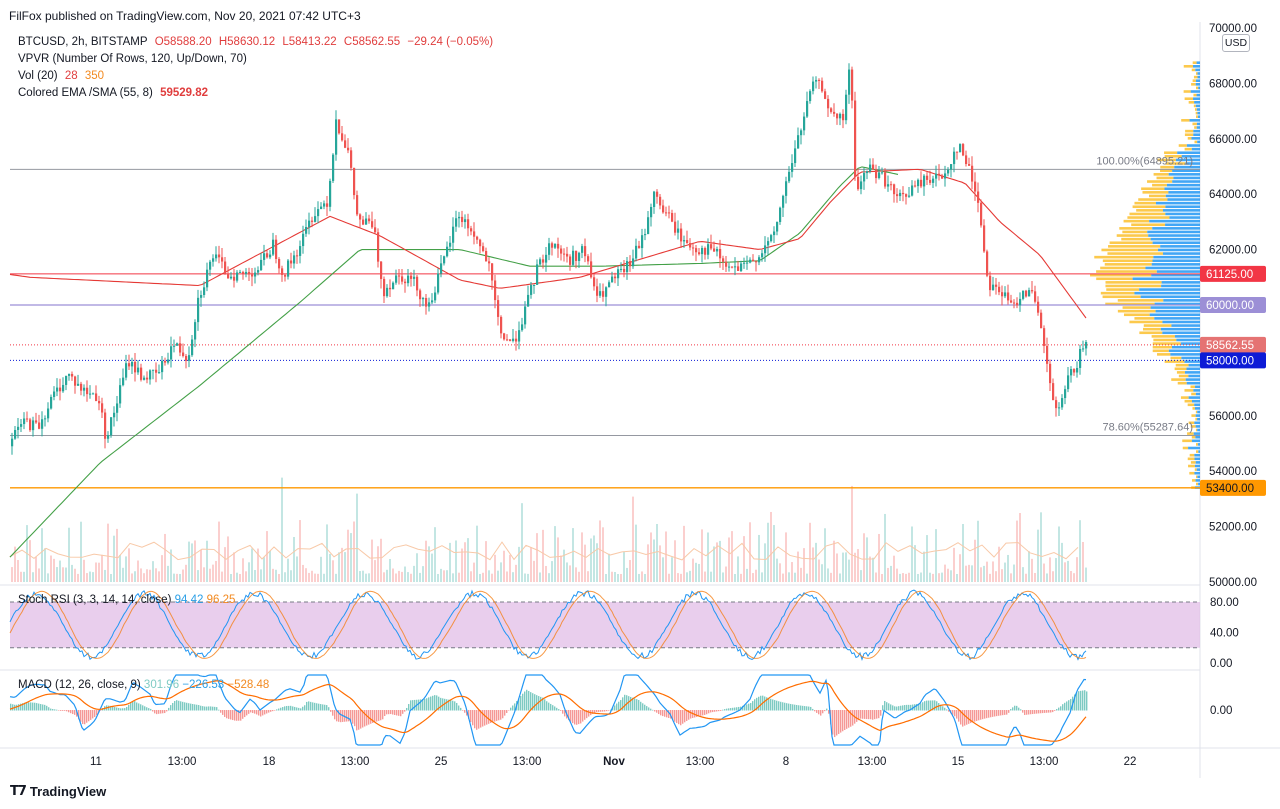  Describe the element at coordinates (115, 93) in the screenshot. I see `ema-legend: Colored EMA /SMA (55, 8) 59529.82` at that location.